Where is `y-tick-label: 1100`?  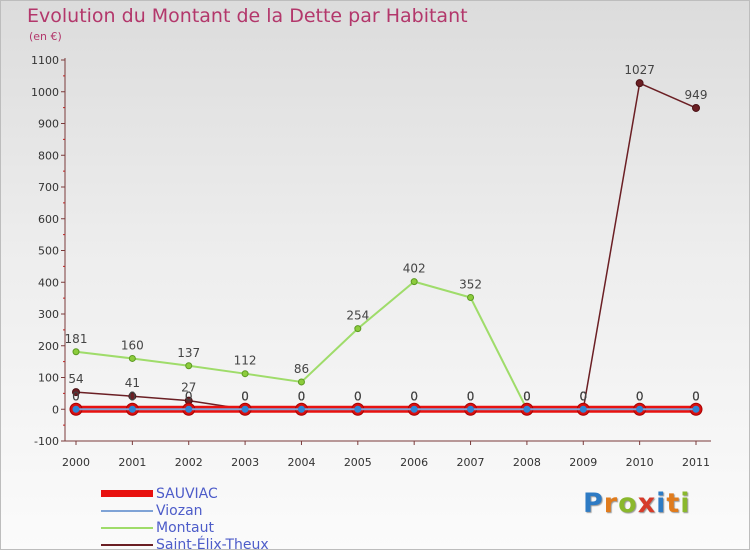 y-tick-label: 1100 is located at coordinates (45, 60).